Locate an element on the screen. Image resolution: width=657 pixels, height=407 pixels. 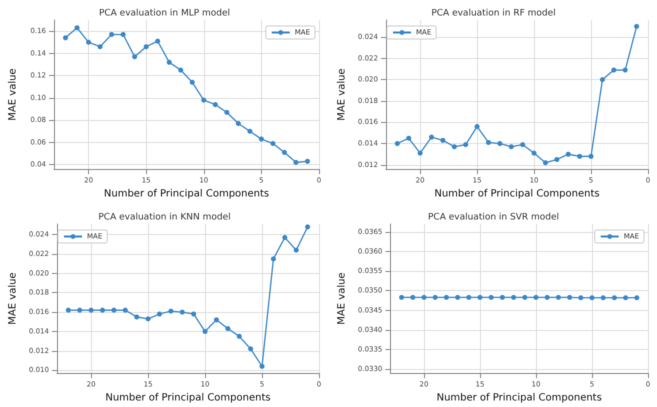
chart-title: PCA evaluation in KNN model is located at coordinates (164, 217).